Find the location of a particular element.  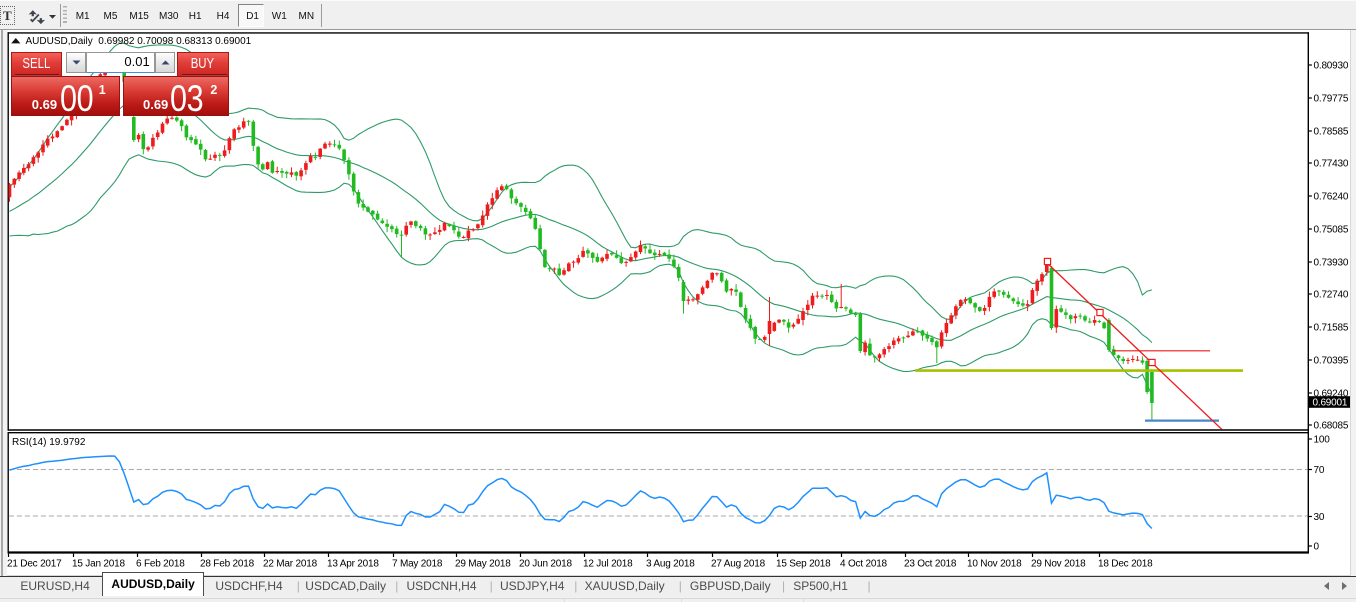

svg-text: 30 is located at coordinates (1319, 517).